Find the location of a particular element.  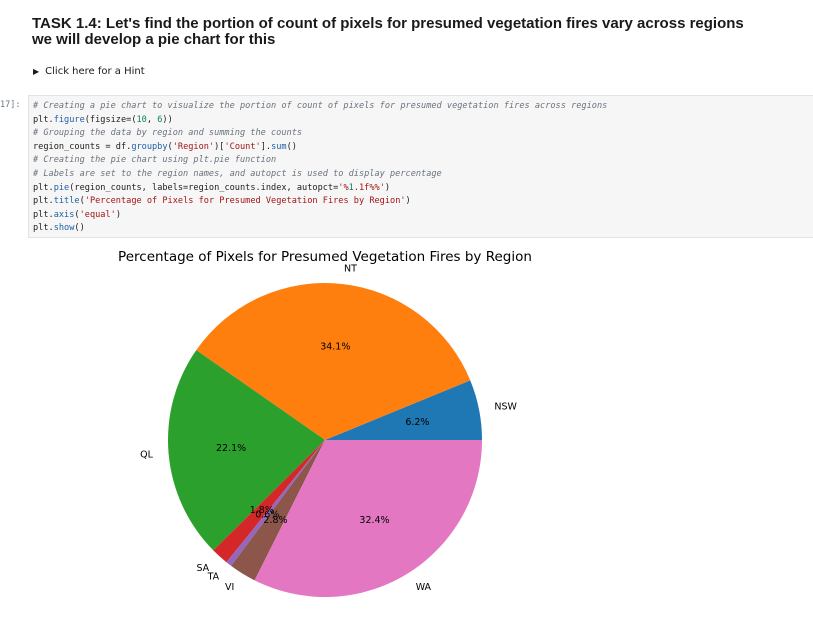

pie-slice-nt is located at coordinates (333, 361).